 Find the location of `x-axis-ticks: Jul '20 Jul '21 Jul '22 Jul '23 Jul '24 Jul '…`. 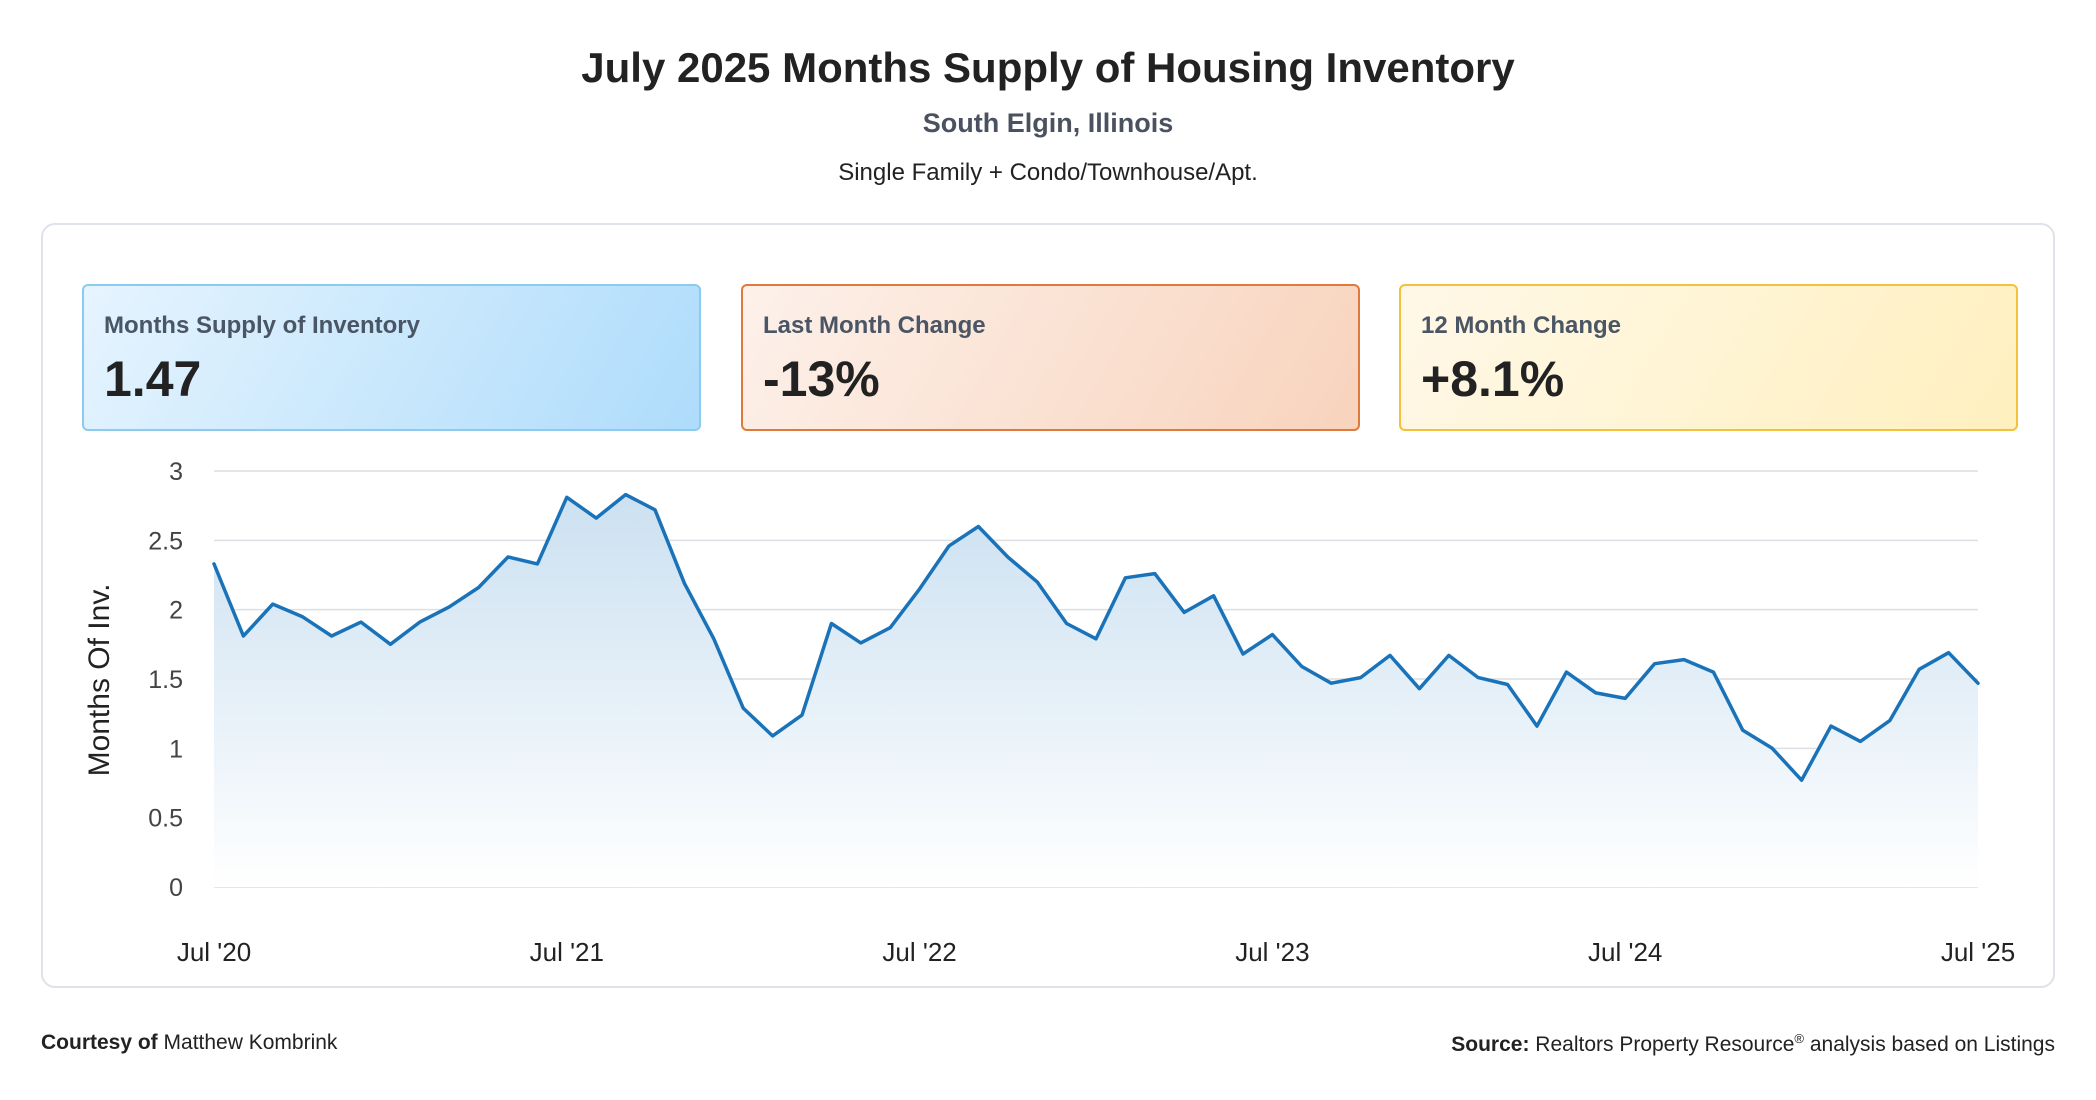

x-axis-ticks: Jul '20 Jul '21 Jul '22 Jul '23 Jul '24 Jul '… is located at coordinates (1096, 952).